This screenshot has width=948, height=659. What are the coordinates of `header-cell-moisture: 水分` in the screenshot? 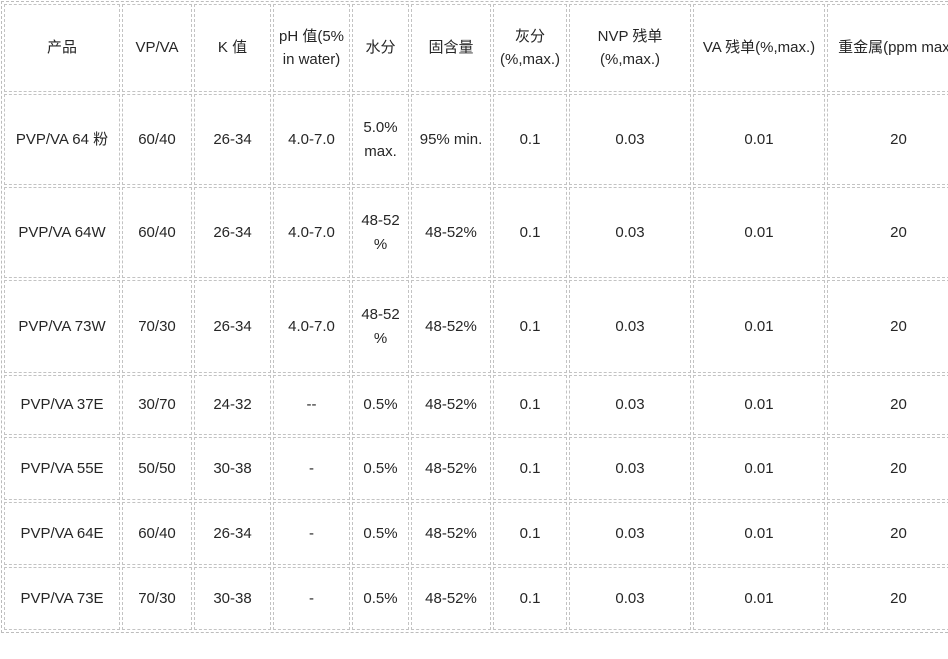 It's located at (380, 48).